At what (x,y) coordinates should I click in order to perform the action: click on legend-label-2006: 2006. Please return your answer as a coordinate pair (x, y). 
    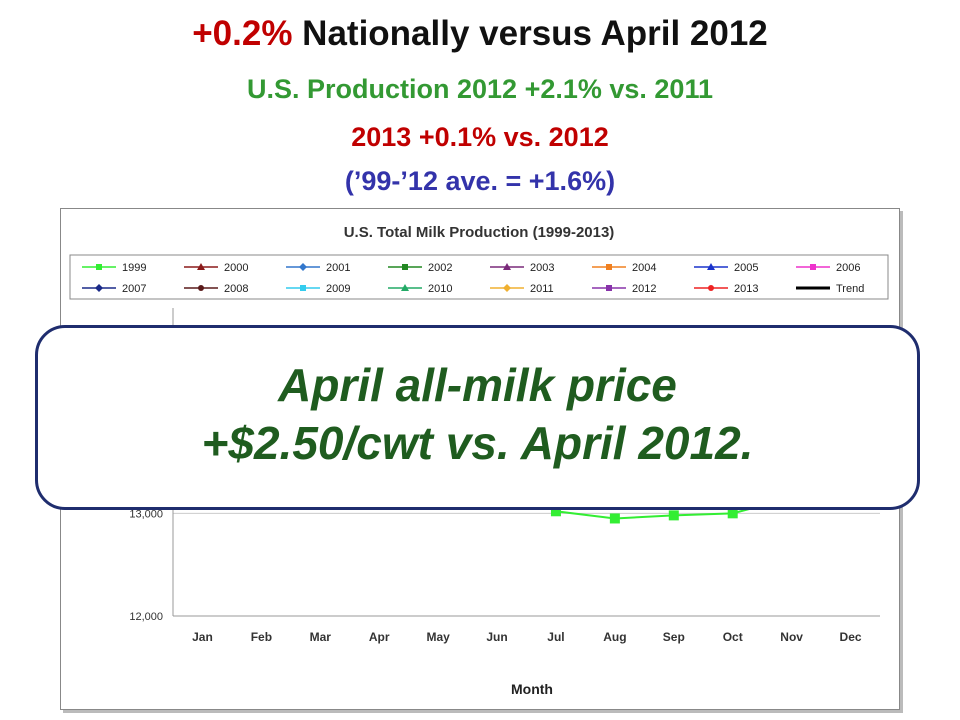
    Looking at the image, I should click on (848, 268).